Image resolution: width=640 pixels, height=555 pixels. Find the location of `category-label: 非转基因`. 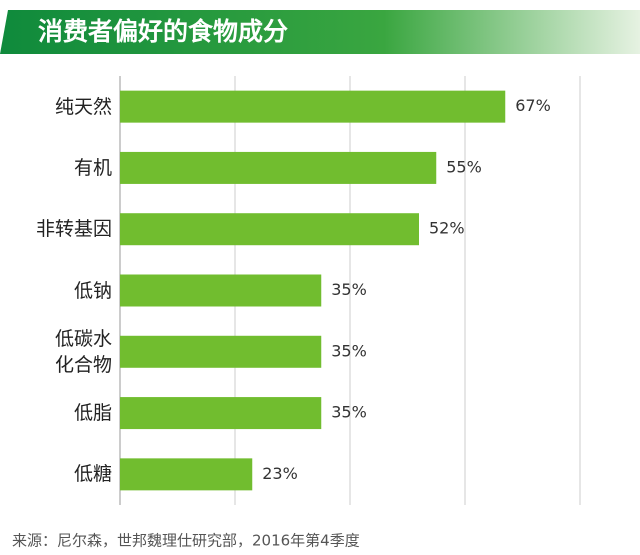

category-label: 非转基因 is located at coordinates (73, 229).